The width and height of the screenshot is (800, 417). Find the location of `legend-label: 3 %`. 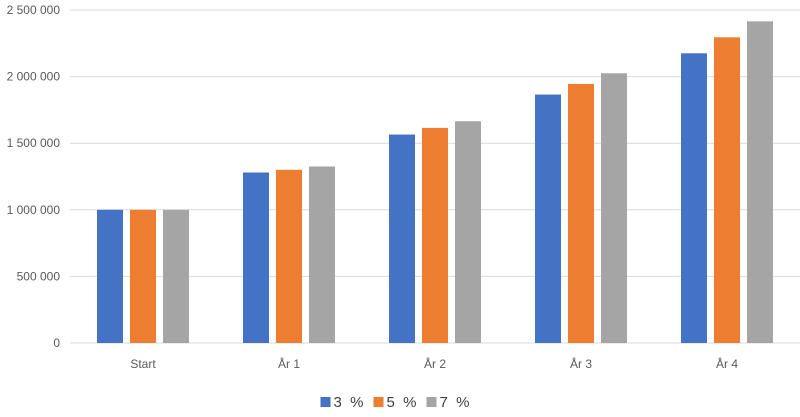

legend-label: 3 % is located at coordinates (349, 402).